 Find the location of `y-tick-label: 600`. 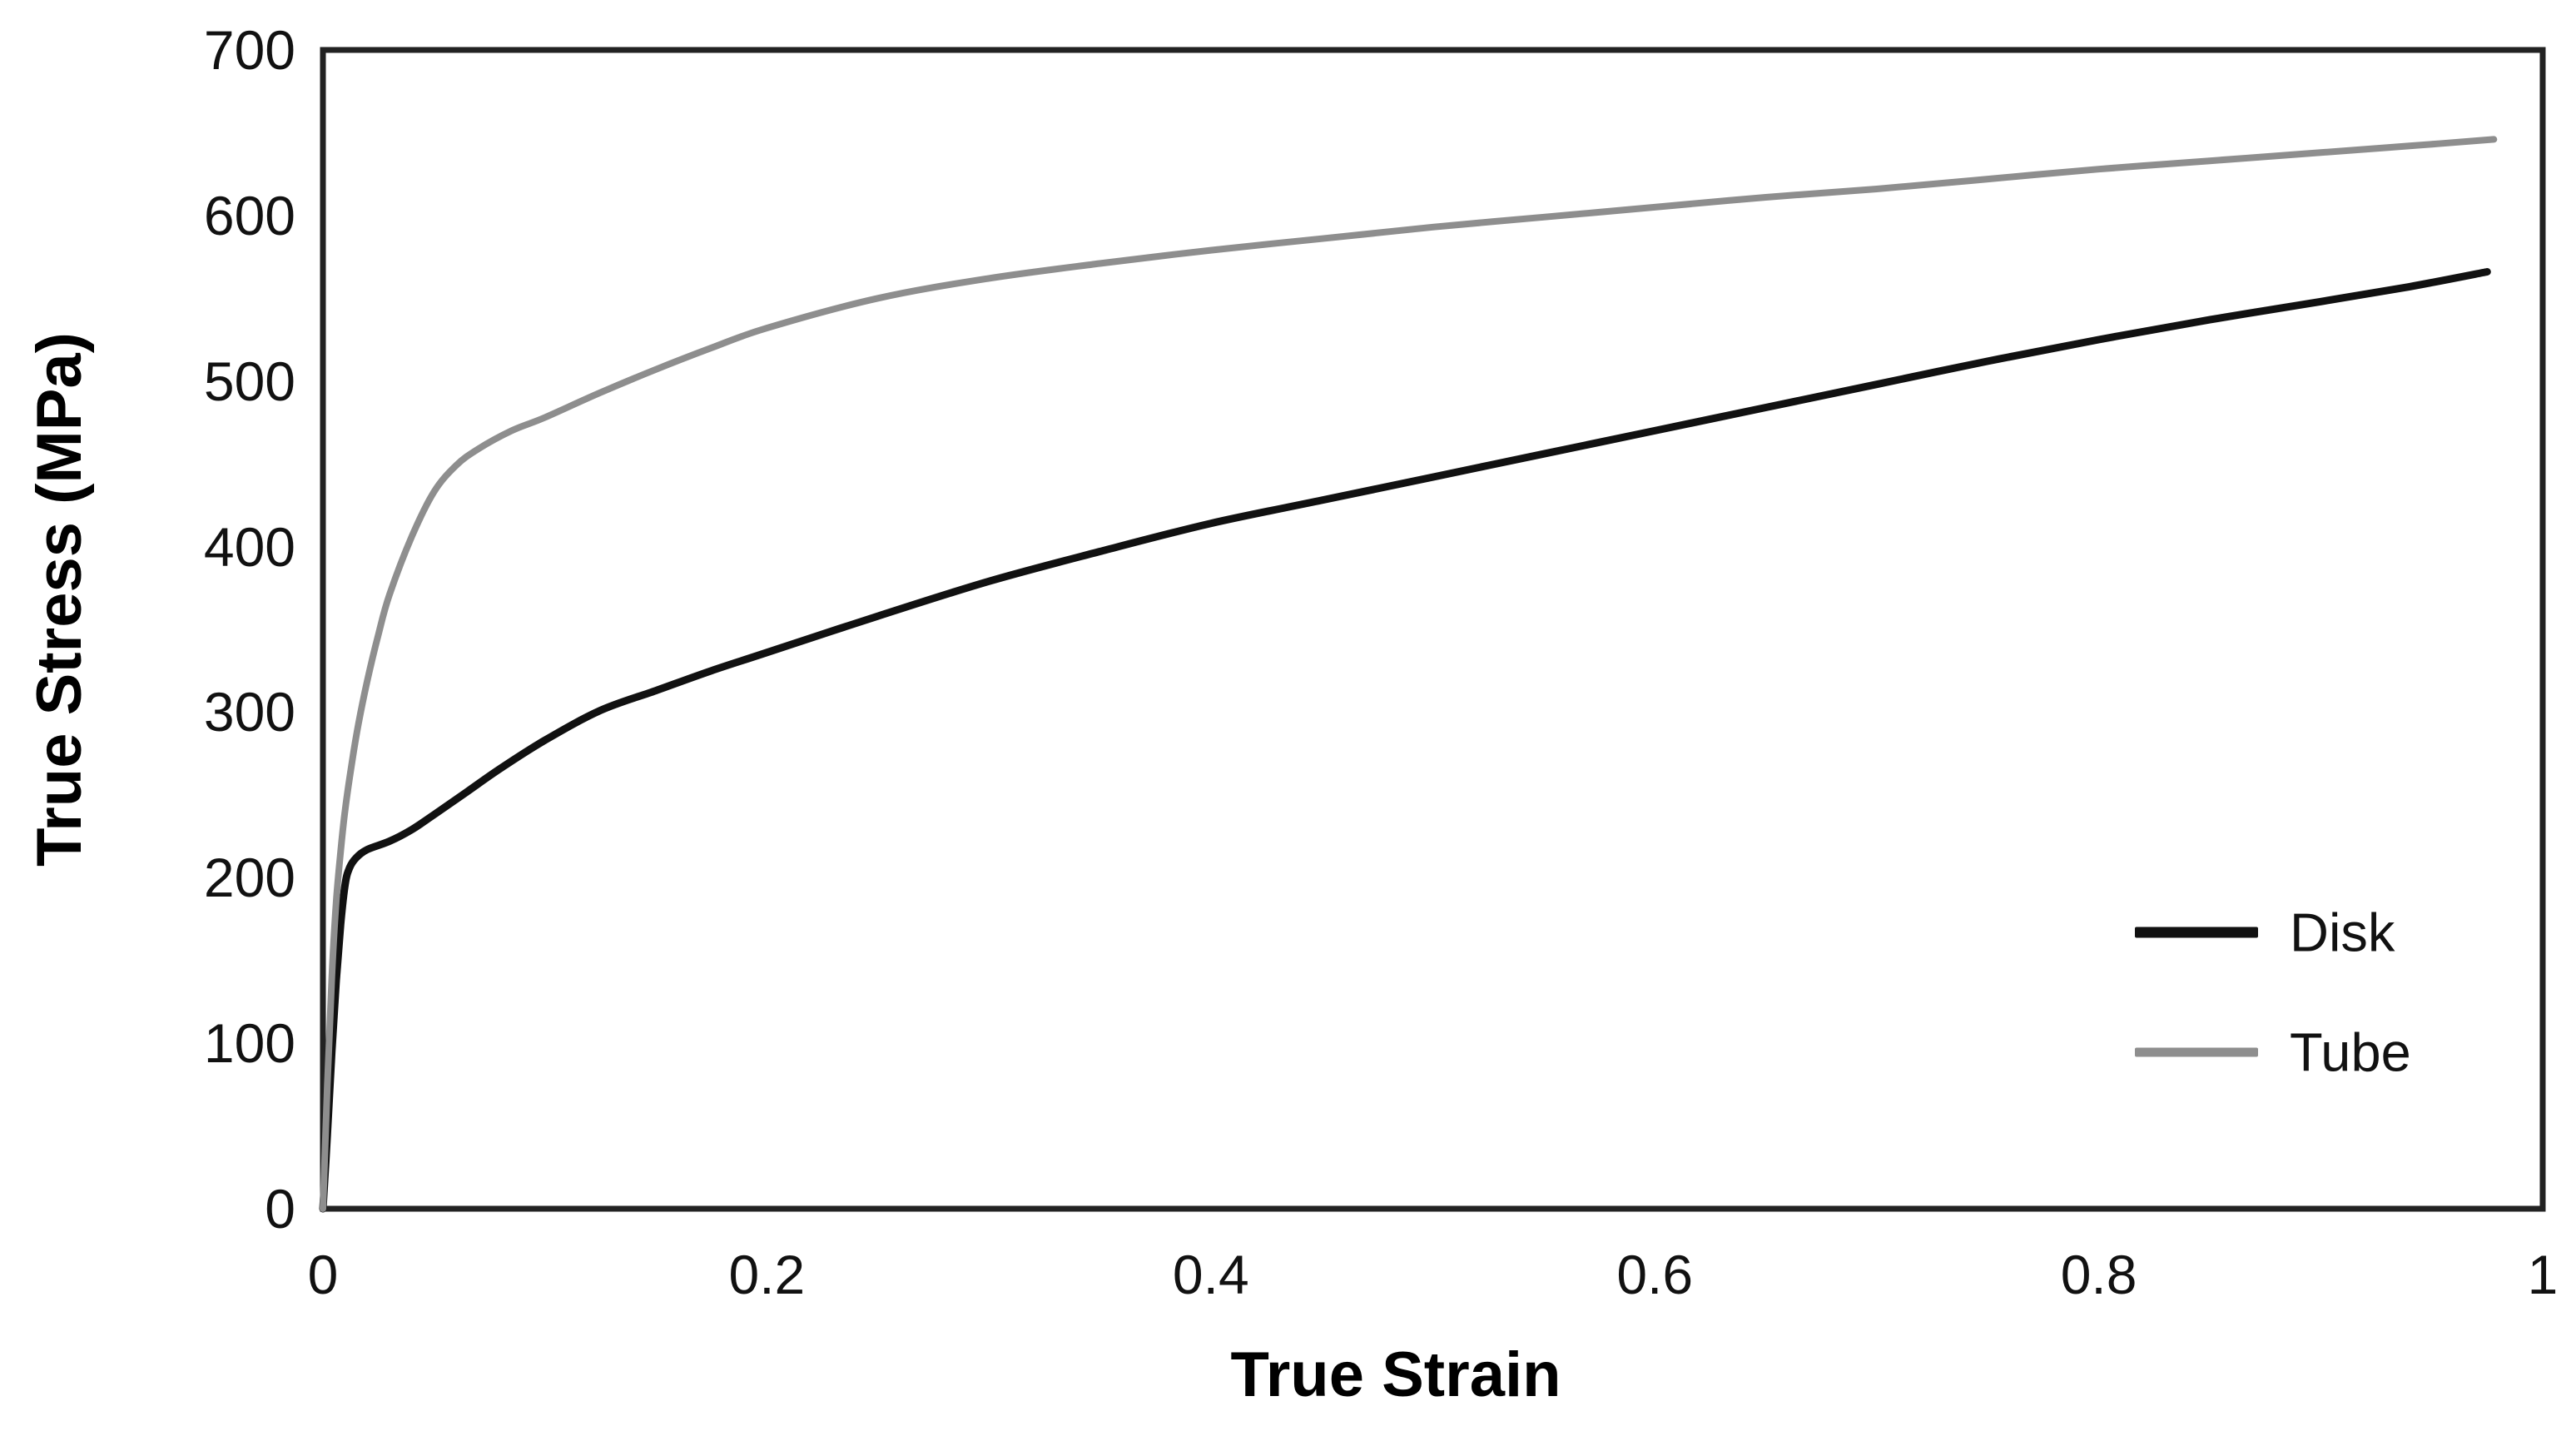

y-tick-label: 600 is located at coordinates (249, 215).